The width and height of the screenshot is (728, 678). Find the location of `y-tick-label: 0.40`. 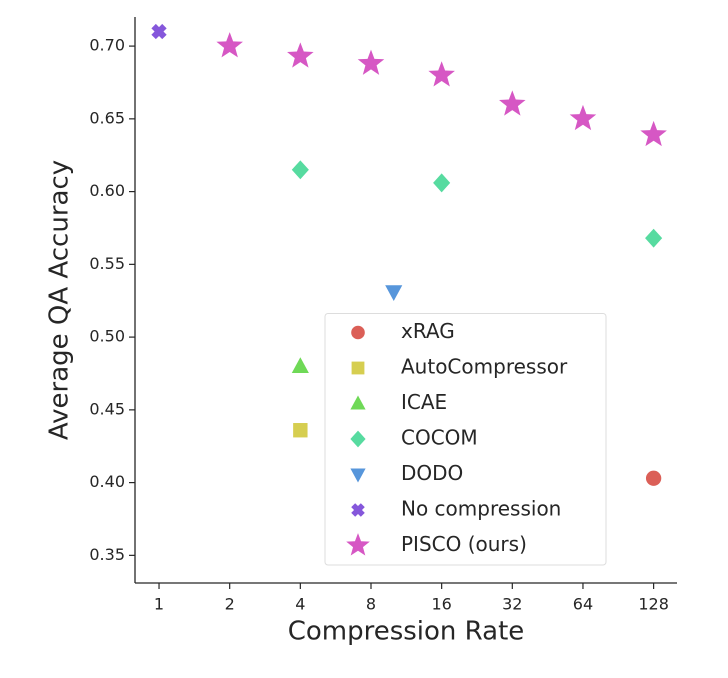

y-tick-label: 0.40 is located at coordinates (107, 481).